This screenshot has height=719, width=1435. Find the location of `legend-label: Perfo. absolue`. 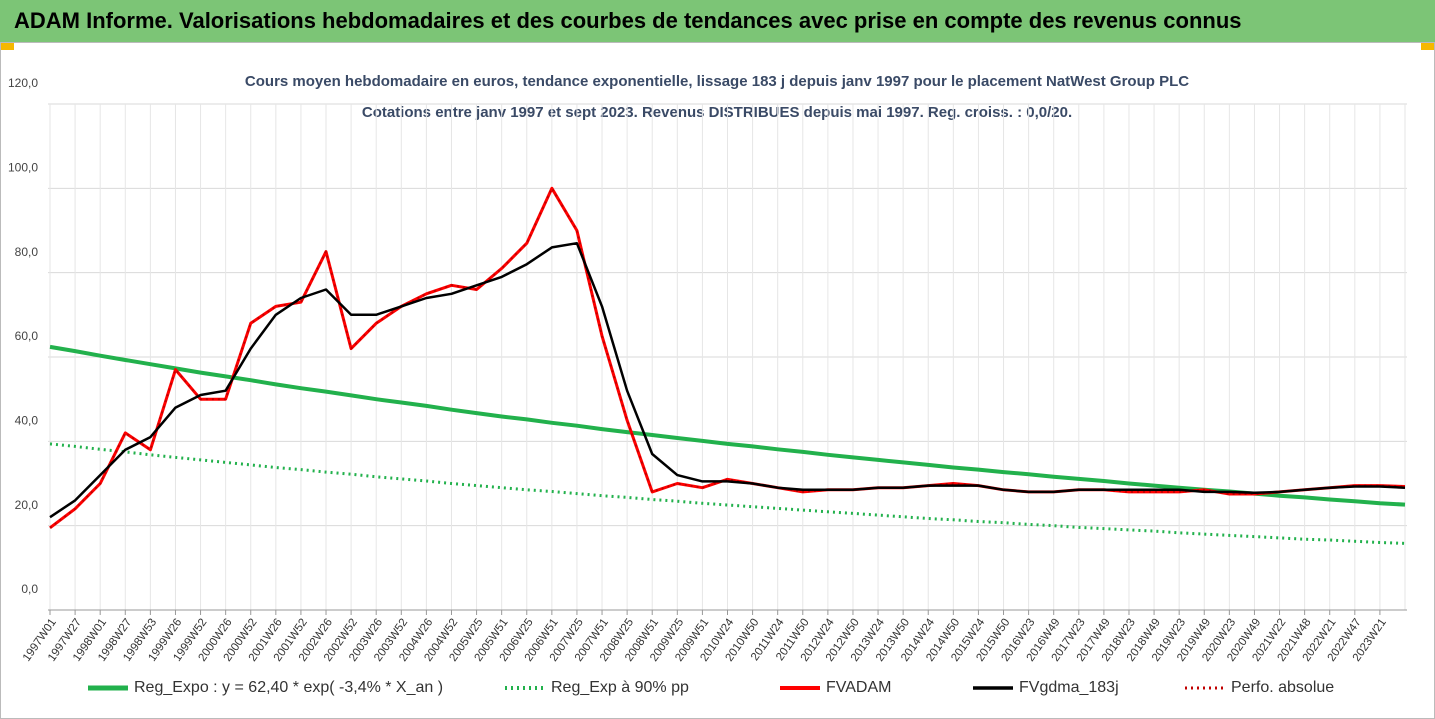

legend-label: Perfo. absolue is located at coordinates (1282, 687).